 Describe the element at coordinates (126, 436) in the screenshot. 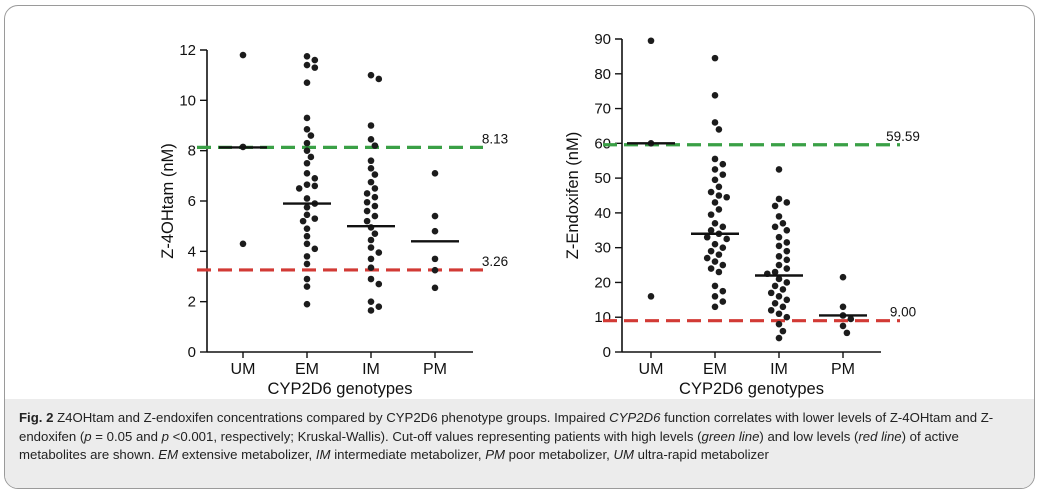

I see `caption-segment: = 0.05 and` at that location.